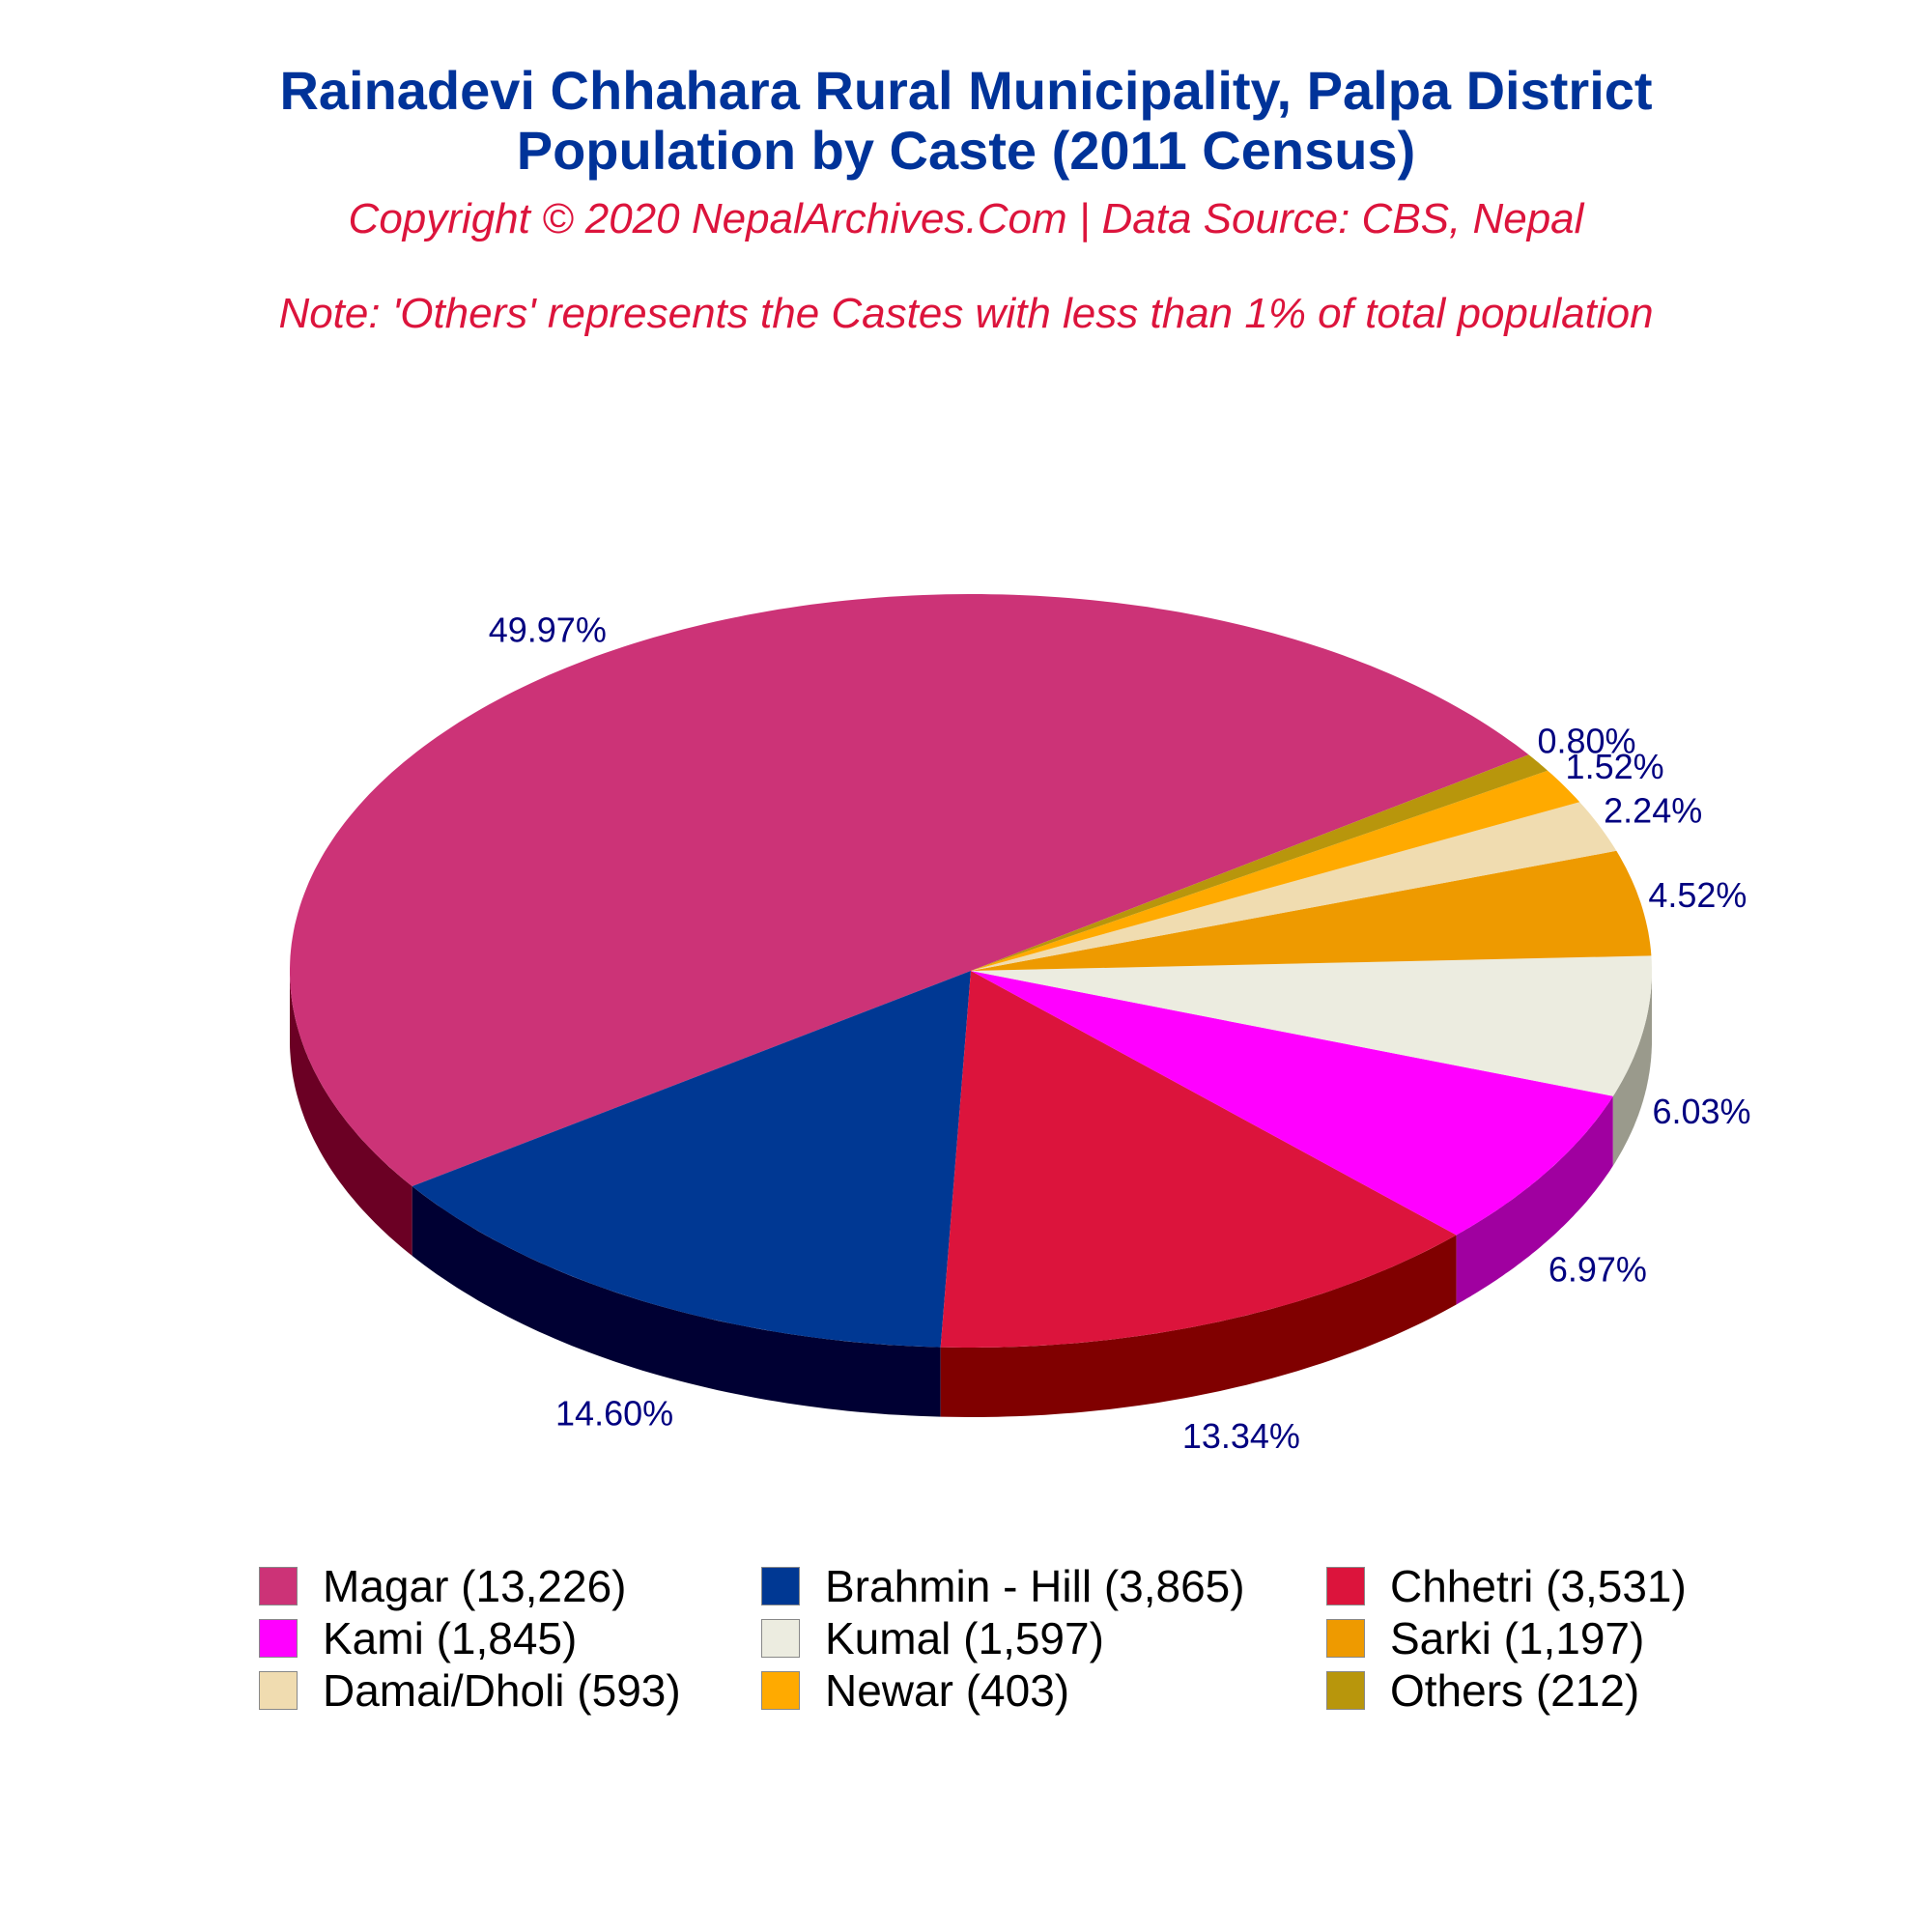 The width and height of the screenshot is (1932, 1932). What do you see at coordinates (691, 1159) in the screenshot?
I see `pie-slice-brahmin-hill` at bounding box center [691, 1159].